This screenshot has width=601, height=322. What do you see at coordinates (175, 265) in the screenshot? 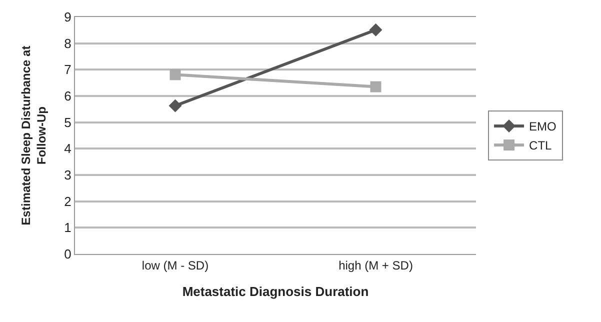
I see `x-tick-label: low (M - SD)` at bounding box center [175, 265].